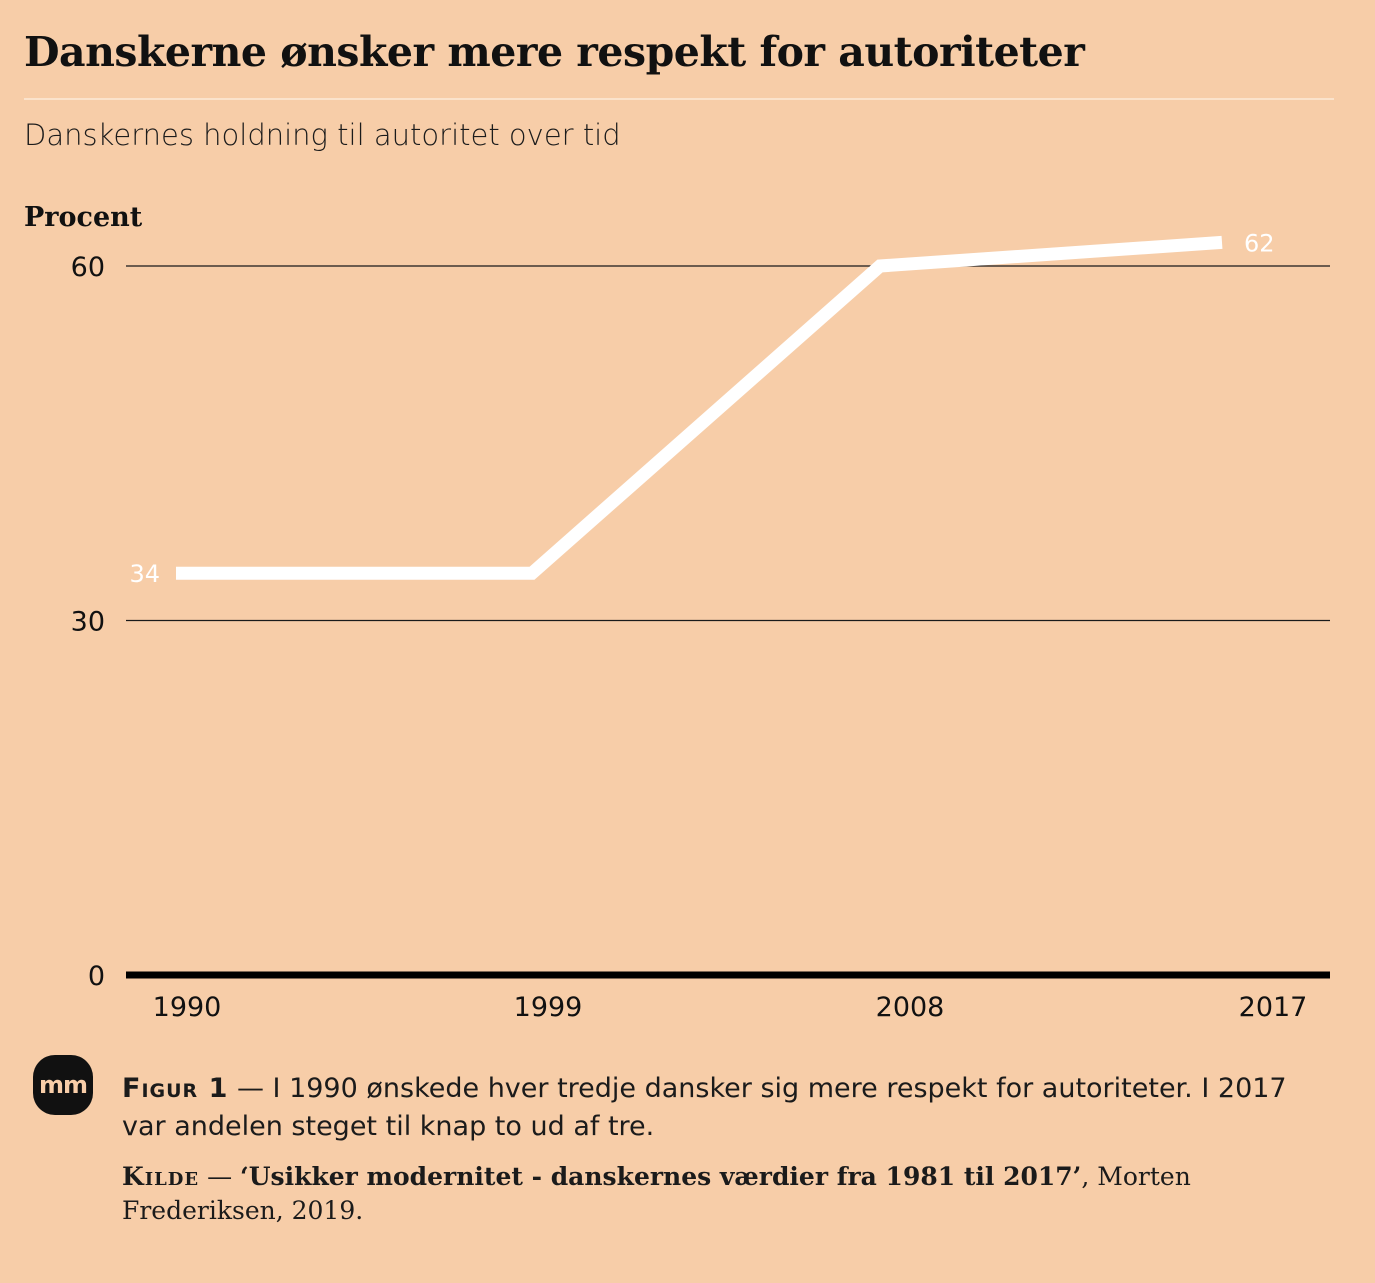 This screenshot has height=1283, width=1375. What do you see at coordinates (548, 1007) in the screenshot?
I see `x-tick-label-1999: 1999` at bounding box center [548, 1007].